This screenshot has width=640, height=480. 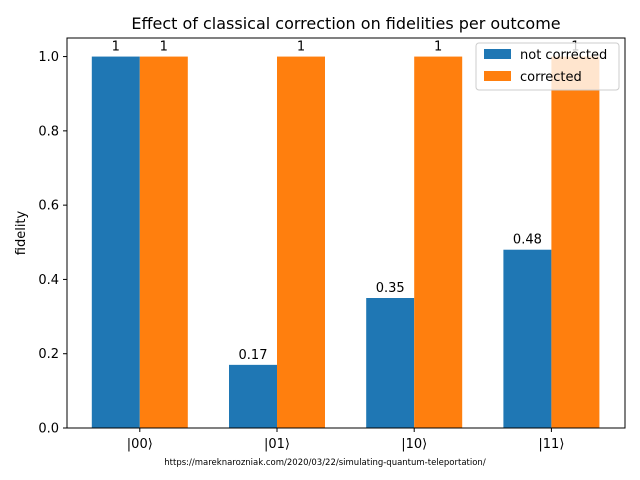 I want to click on legend-label-not-corrected: not corrected, so click(x=563, y=55).